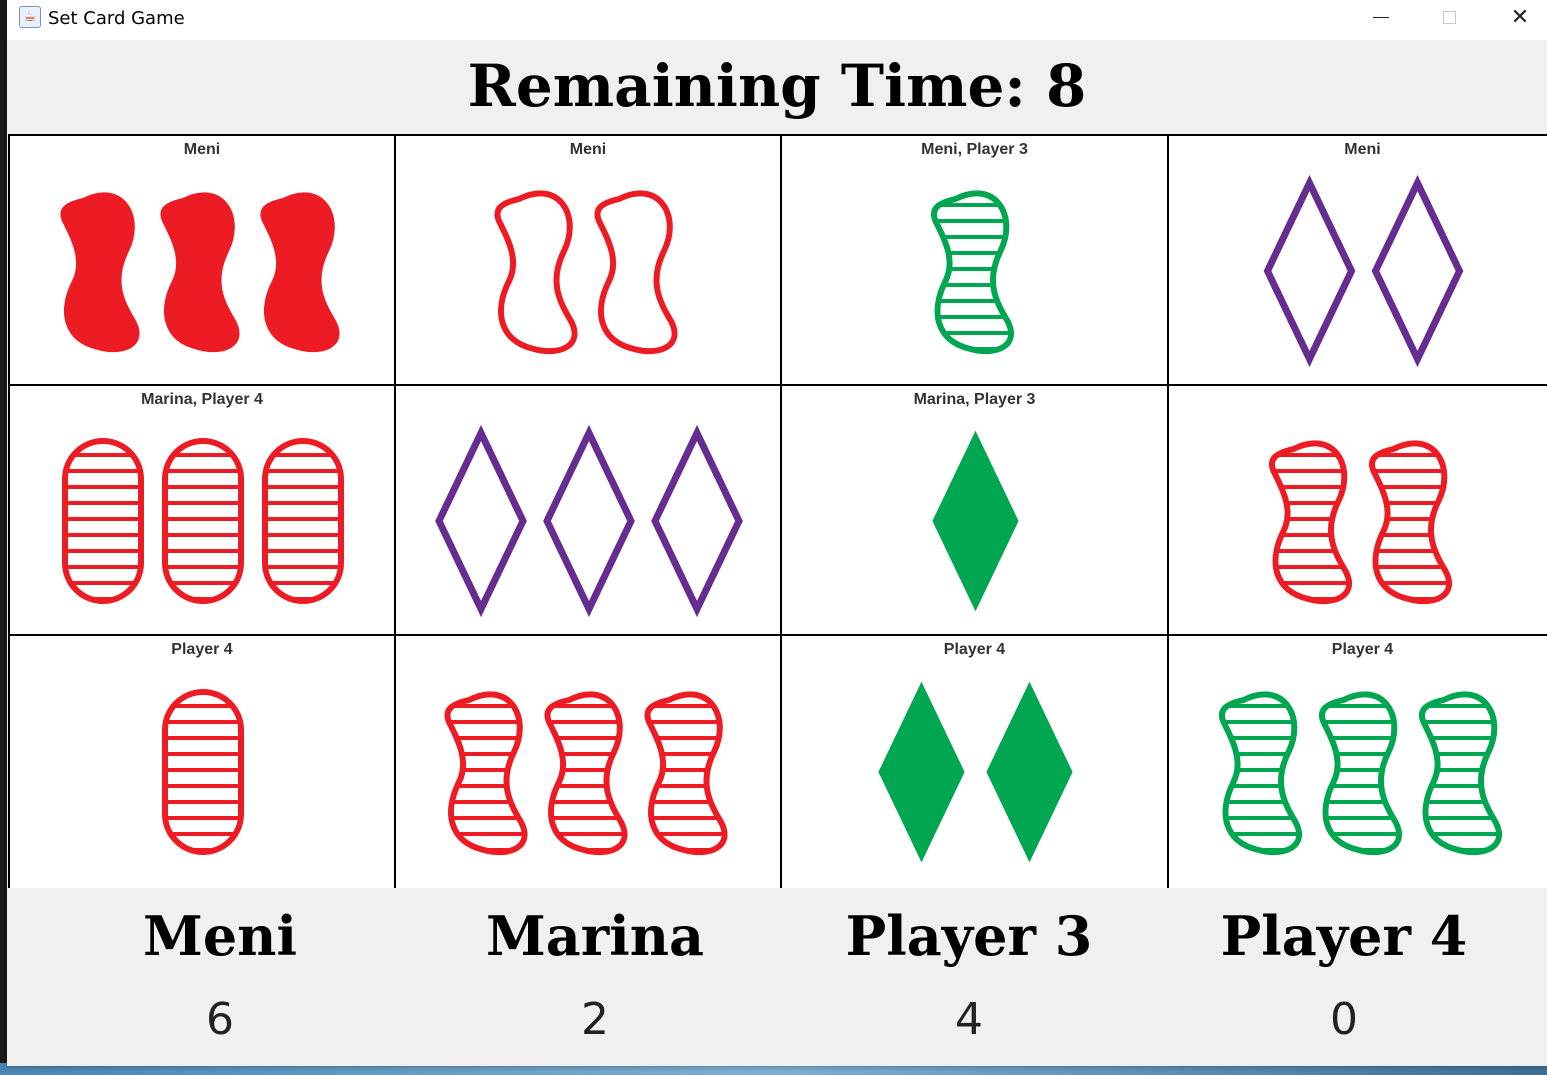 The height and width of the screenshot is (1075, 1547). What do you see at coordinates (1417, 271) in the screenshot?
I see `diamond-symbol` at bounding box center [1417, 271].